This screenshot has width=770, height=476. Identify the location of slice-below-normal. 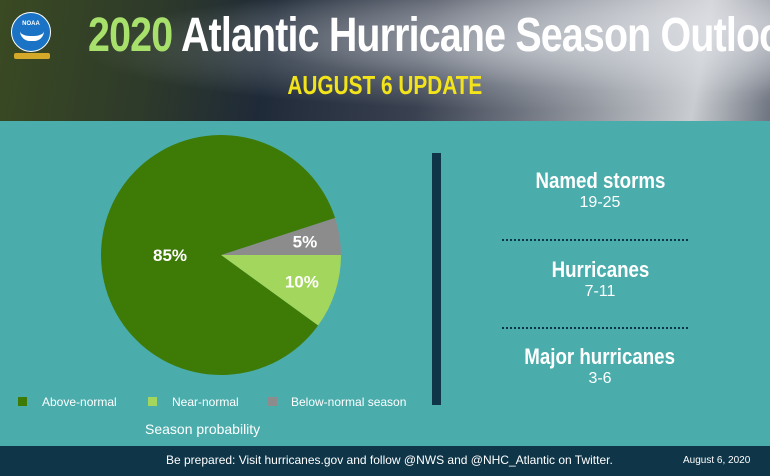
(281, 236).